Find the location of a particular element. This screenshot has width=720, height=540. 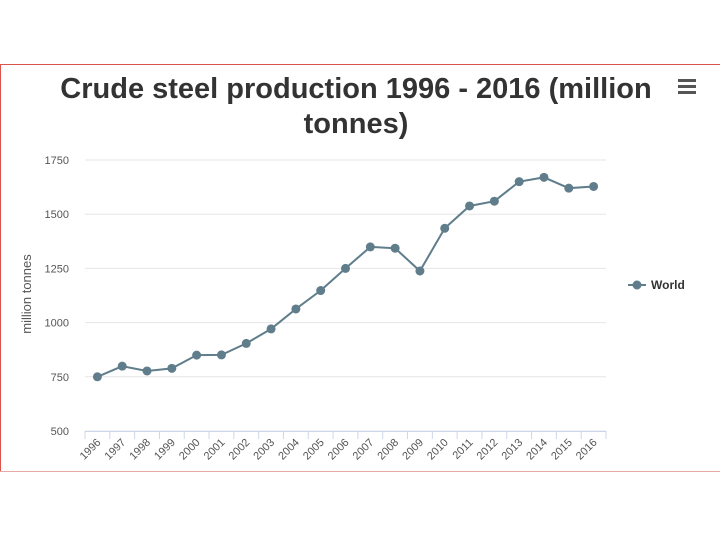

hamburger-menu-icon is located at coordinates (687, 87).